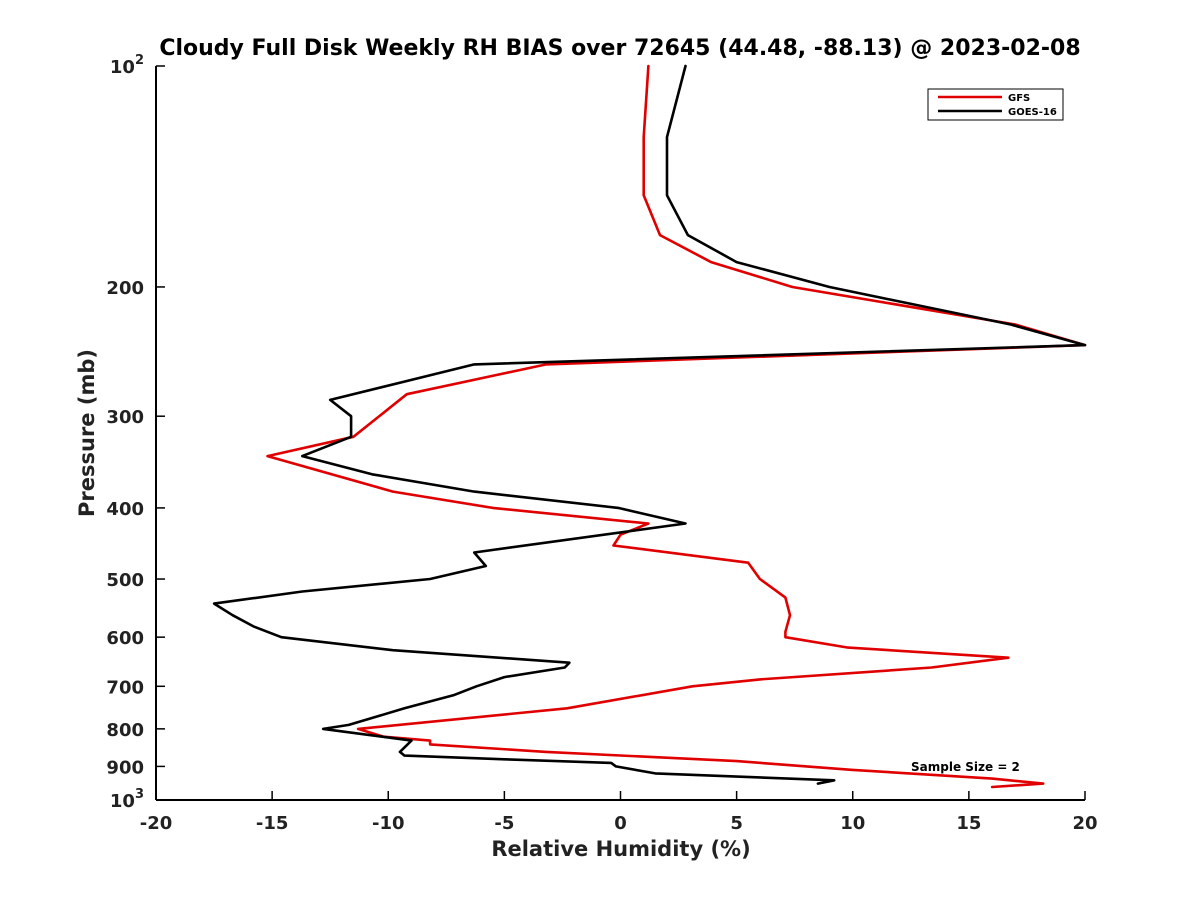  I want to click on x-tick-label: 0, so click(620, 823).